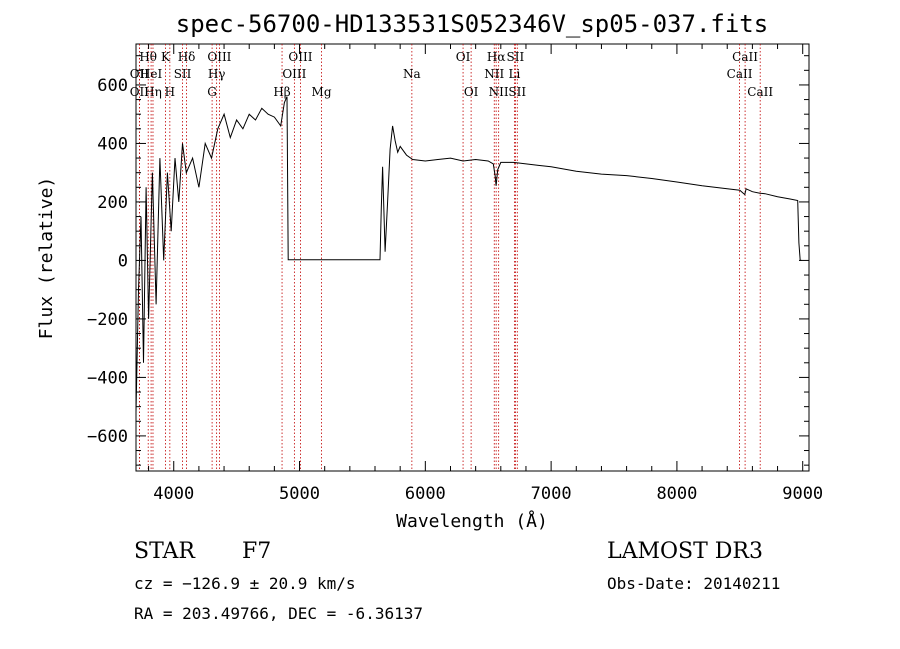 This screenshot has width=900, height=649. What do you see at coordinates (496, 57) in the screenshot?
I see `line-label: Hα` at bounding box center [496, 57].